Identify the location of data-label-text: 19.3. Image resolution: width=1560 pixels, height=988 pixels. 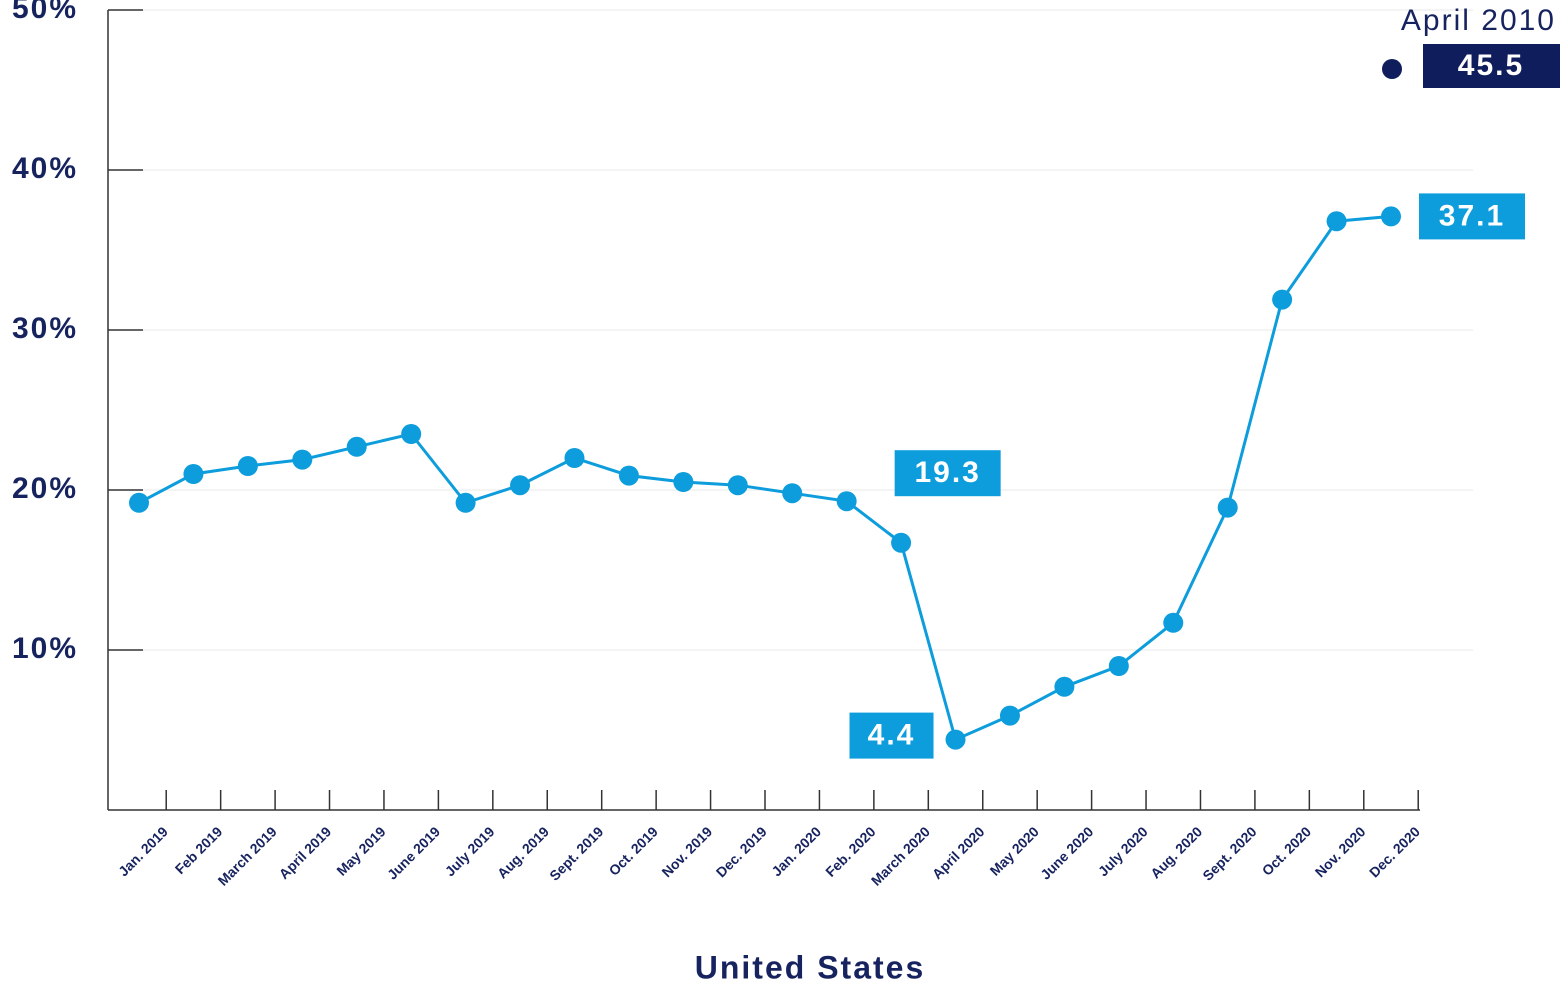
(947, 472).